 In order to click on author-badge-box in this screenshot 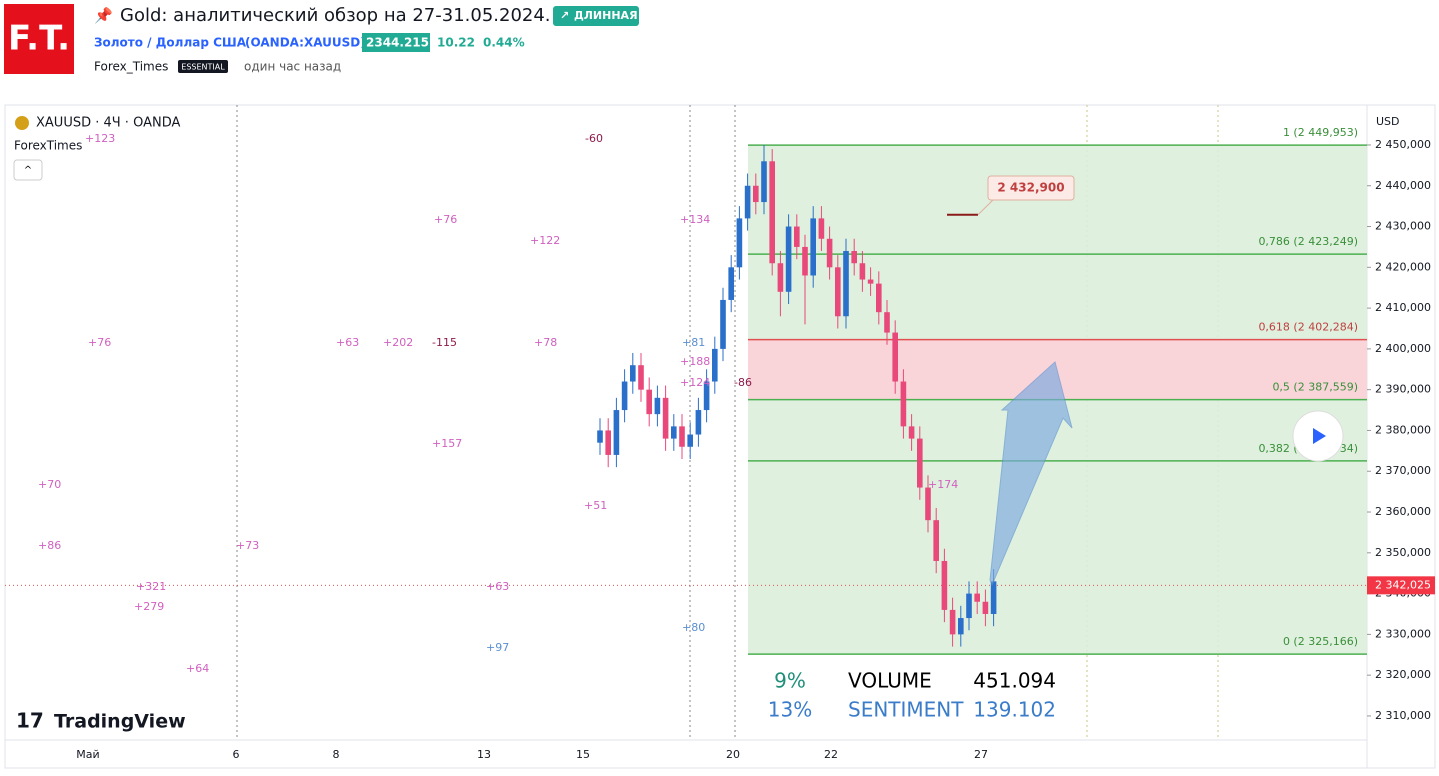, I will do `click(203, 66)`.